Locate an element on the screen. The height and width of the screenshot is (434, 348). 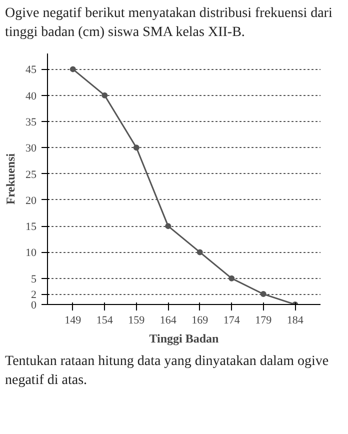
y-tick-label: 10 is located at coordinates (31, 252).